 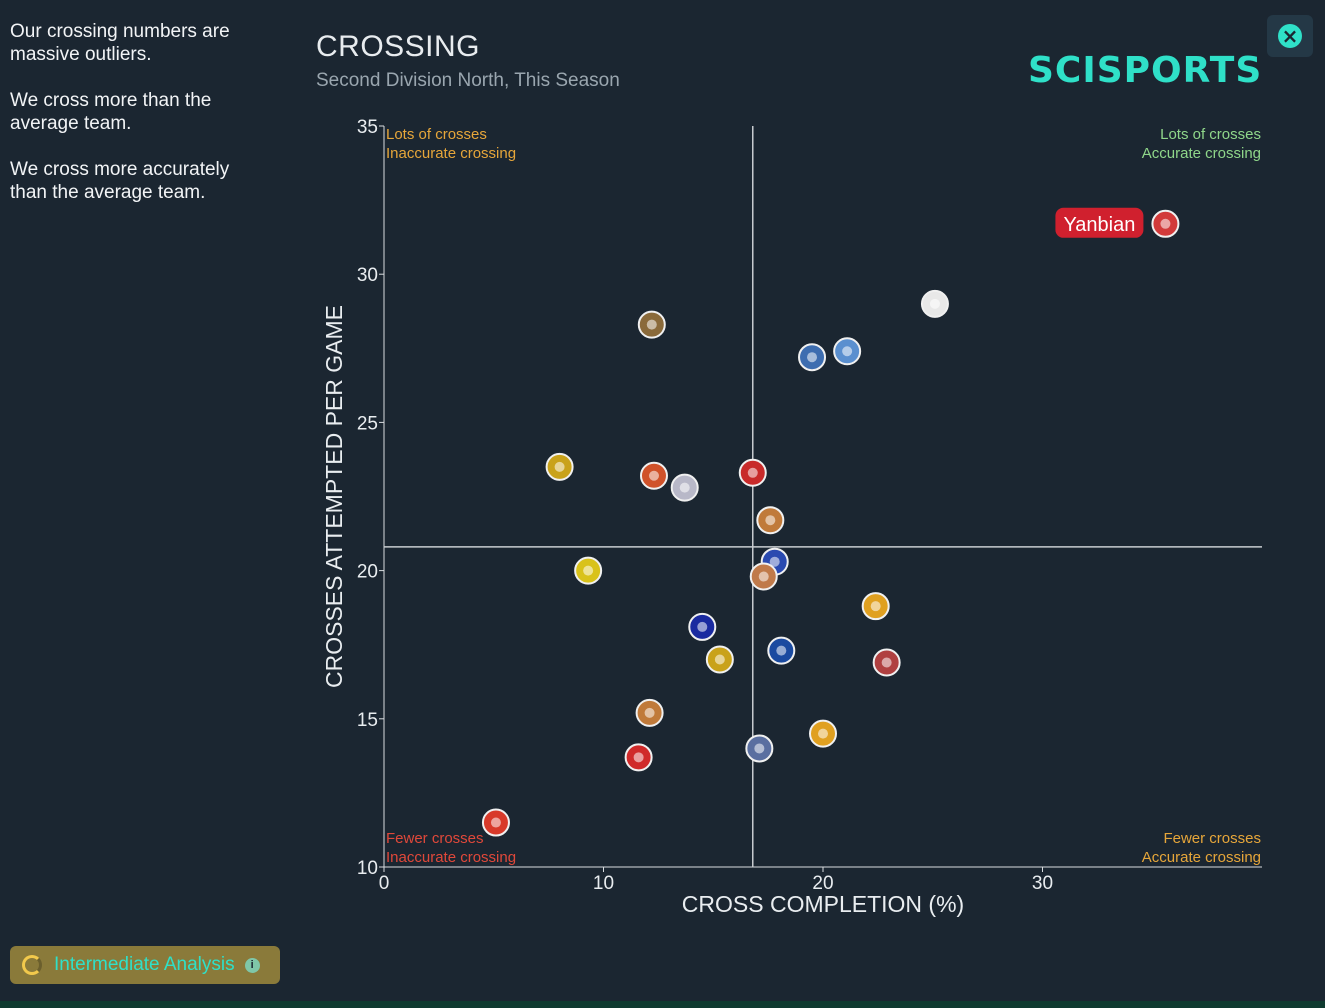 What do you see at coordinates (1145, 70) in the screenshot?
I see `scisports-logo: SCISPORTS` at bounding box center [1145, 70].